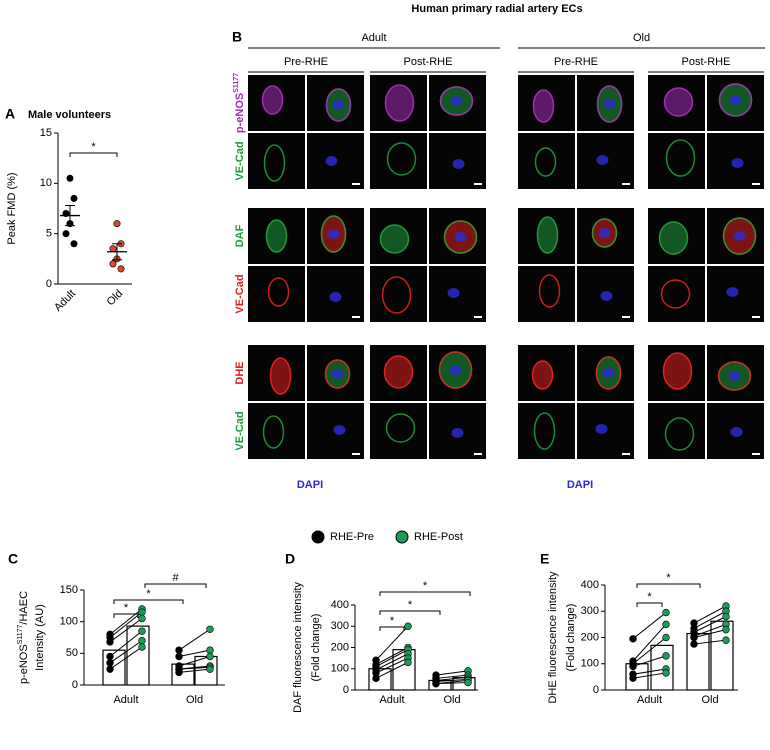 The height and width of the screenshot is (750, 770). What do you see at coordinates (240, 430) in the screenshot?
I see `row-label: VE-Cad` at bounding box center [240, 430].